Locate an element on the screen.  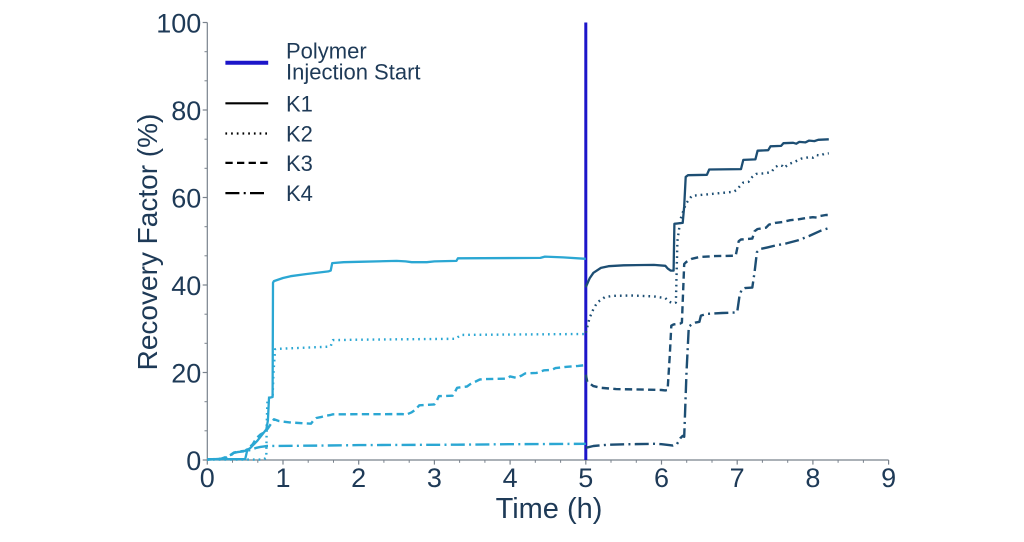
svg-text: K4 is located at coordinates (299, 193).